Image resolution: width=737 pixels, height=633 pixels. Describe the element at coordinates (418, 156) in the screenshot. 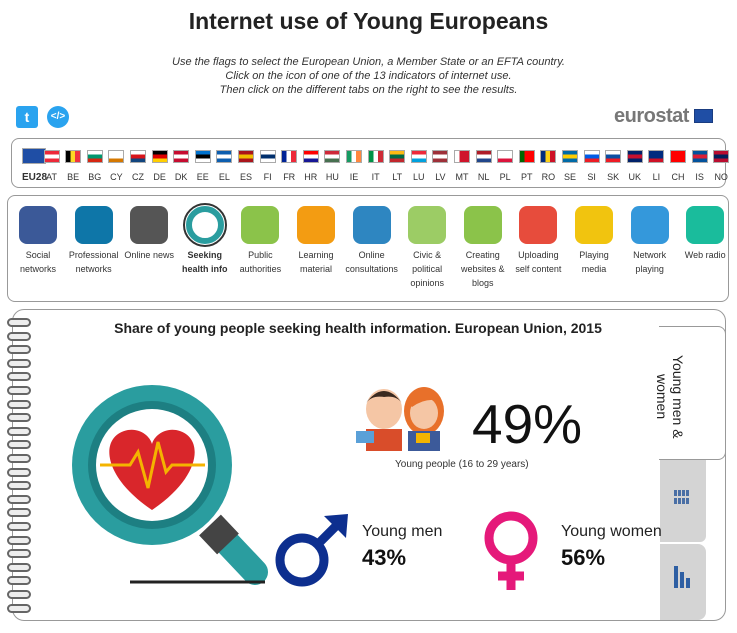

I see `flag-lu-icon` at that location.